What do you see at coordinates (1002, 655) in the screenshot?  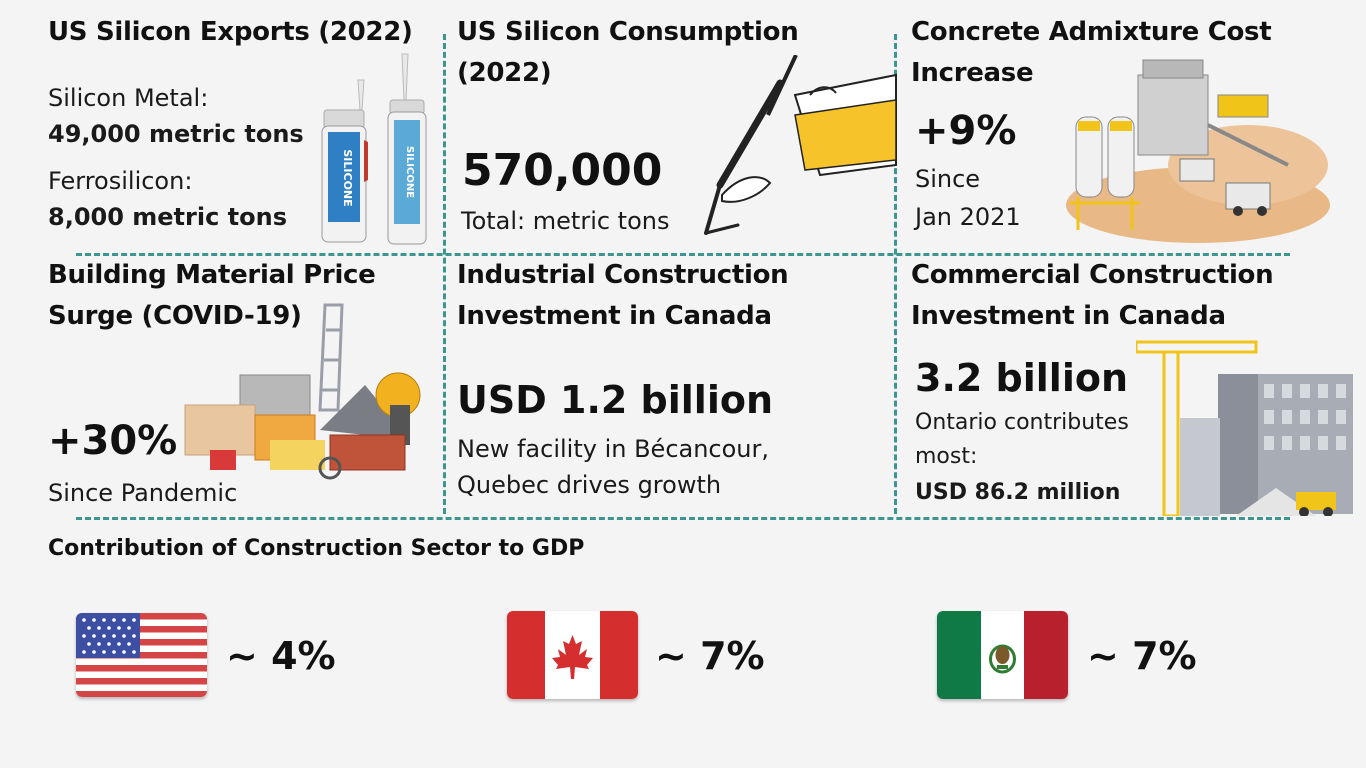 I see `mexico-flag-icon` at bounding box center [1002, 655].